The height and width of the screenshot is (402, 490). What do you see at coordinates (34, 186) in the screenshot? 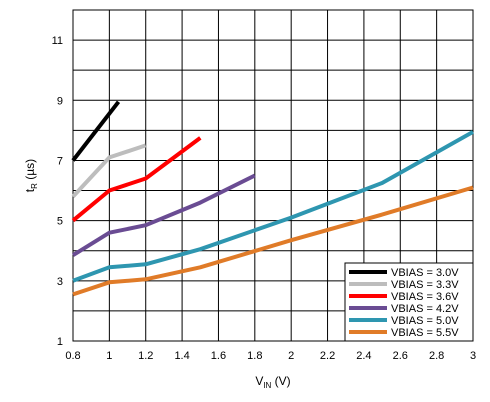
I see `y-axis-title-subscript: R` at bounding box center [34, 186].